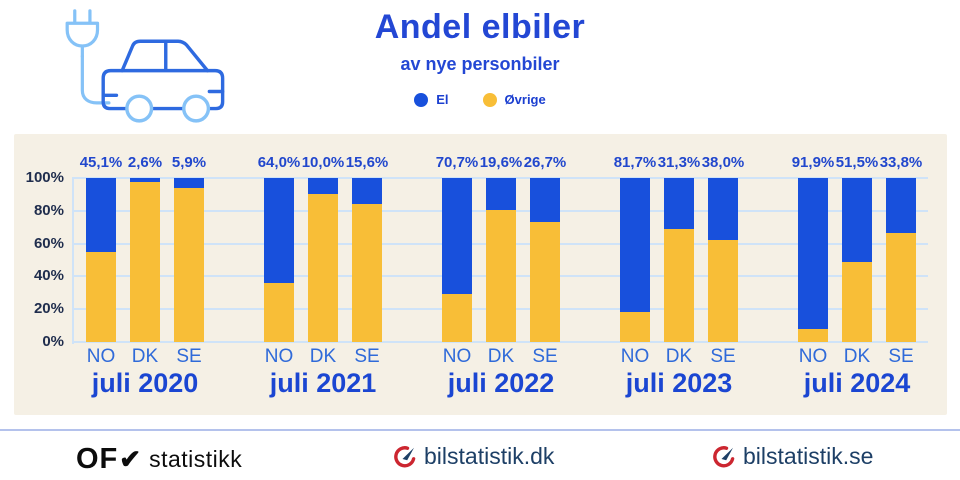 This screenshot has height=480, width=960. Describe the element at coordinates (73, 261) in the screenshot. I see `y-axis-line` at that location.